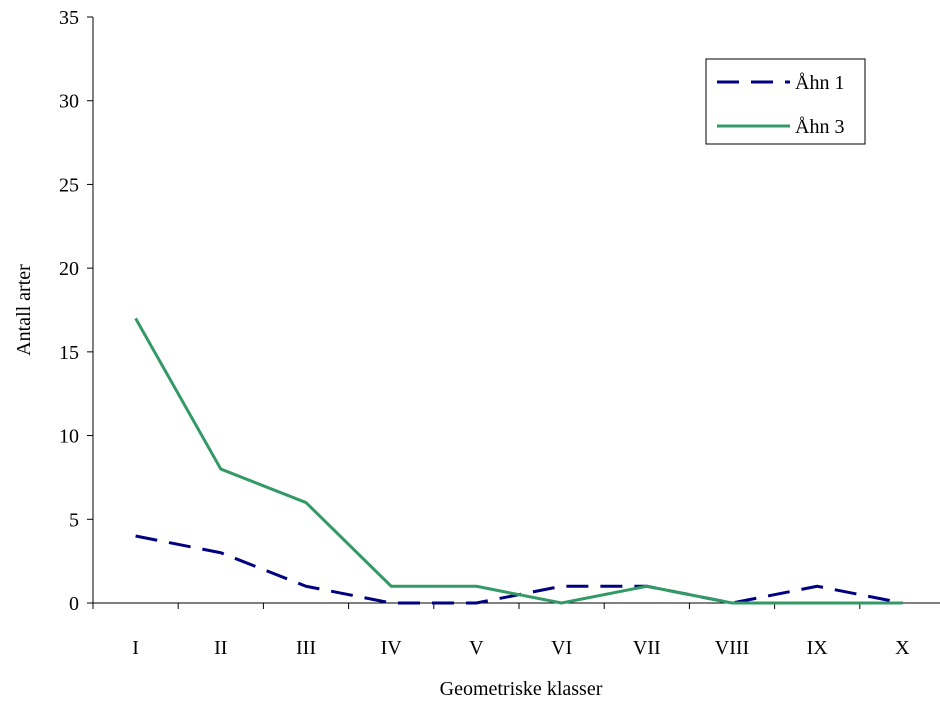  What do you see at coordinates (561, 648) in the screenshot?
I see `x-tick-label: VI` at bounding box center [561, 648].